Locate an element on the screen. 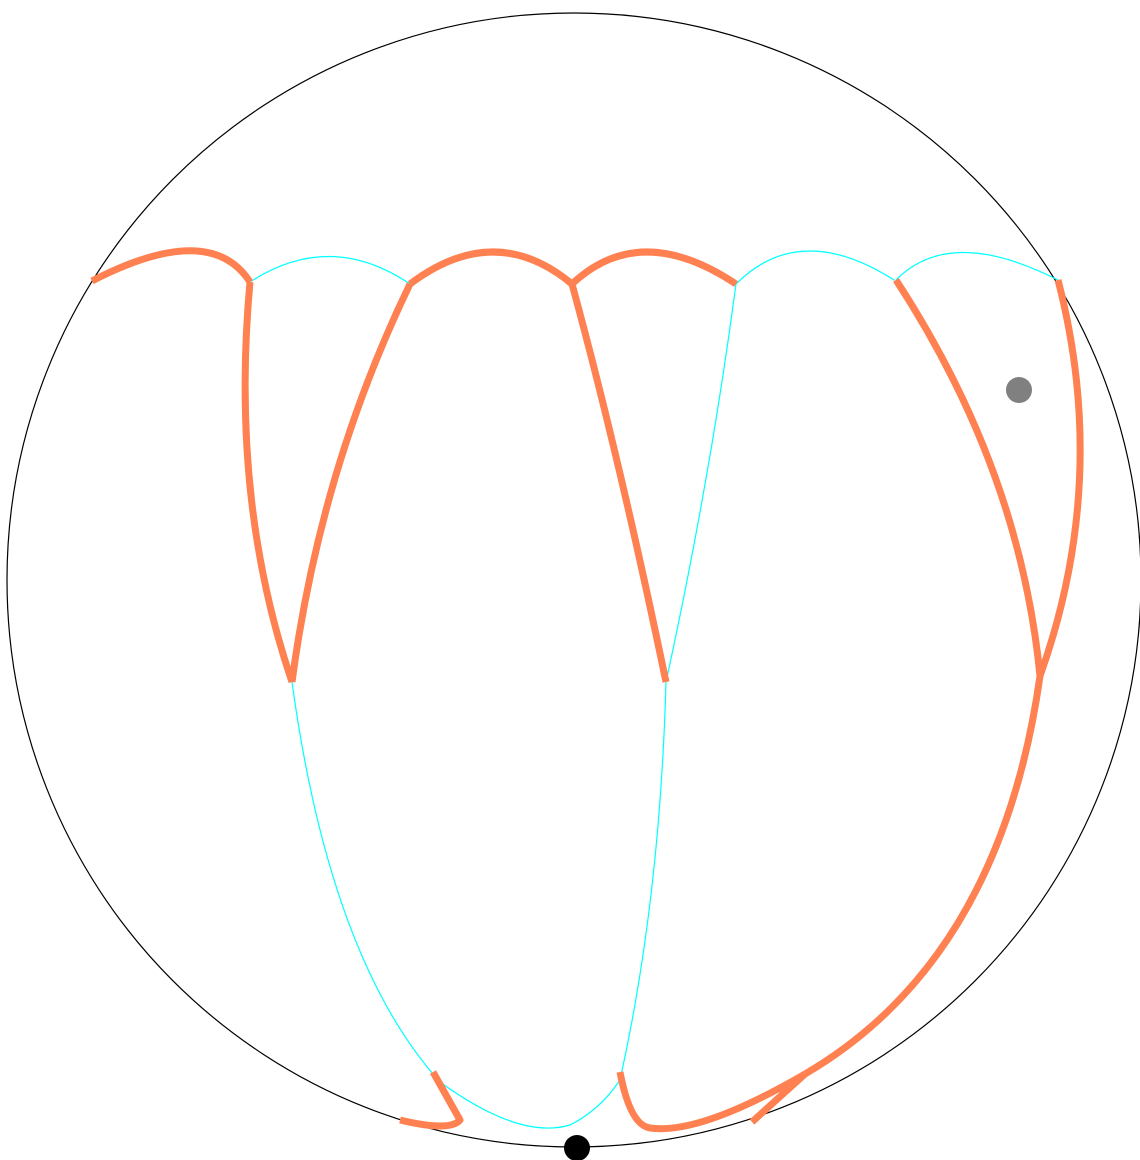  black-marker is located at coordinates (577, 1147).